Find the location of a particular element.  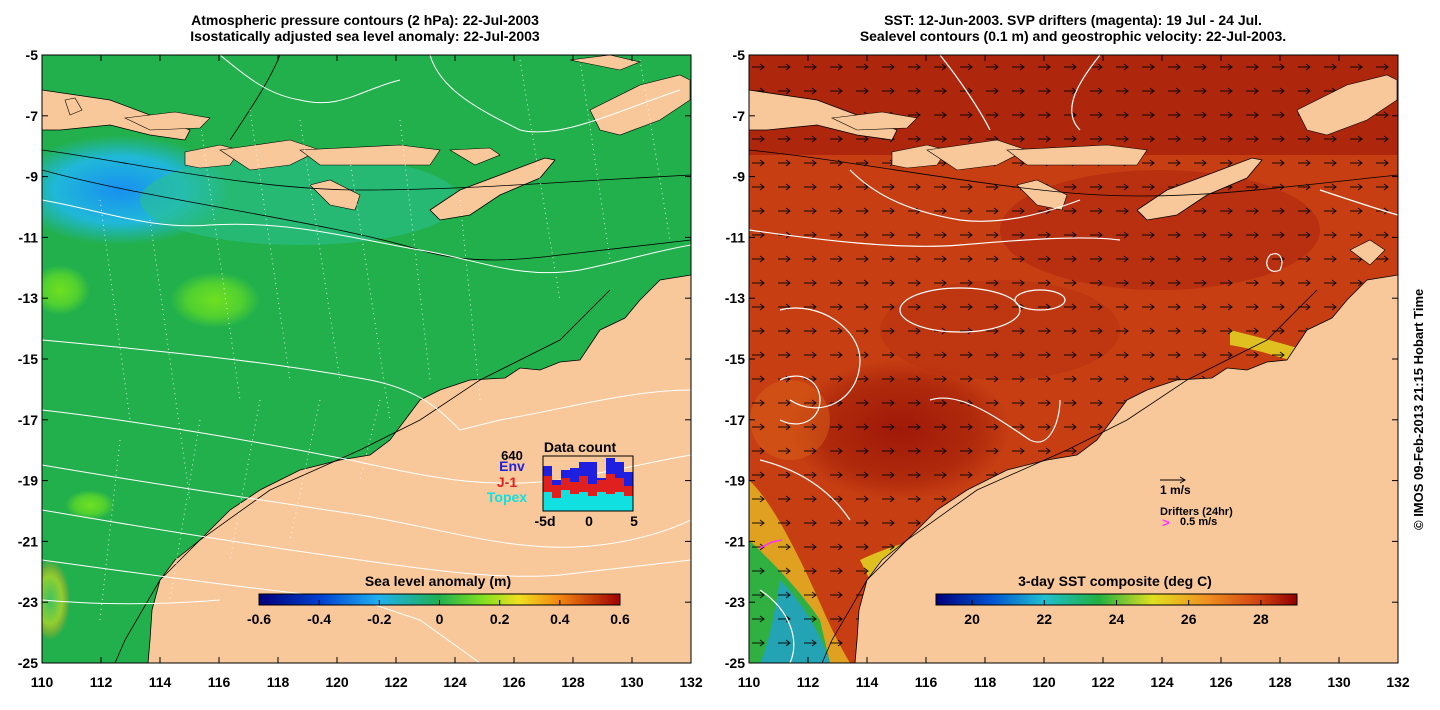

lon-tick-label: 122 is located at coordinates (396, 682).